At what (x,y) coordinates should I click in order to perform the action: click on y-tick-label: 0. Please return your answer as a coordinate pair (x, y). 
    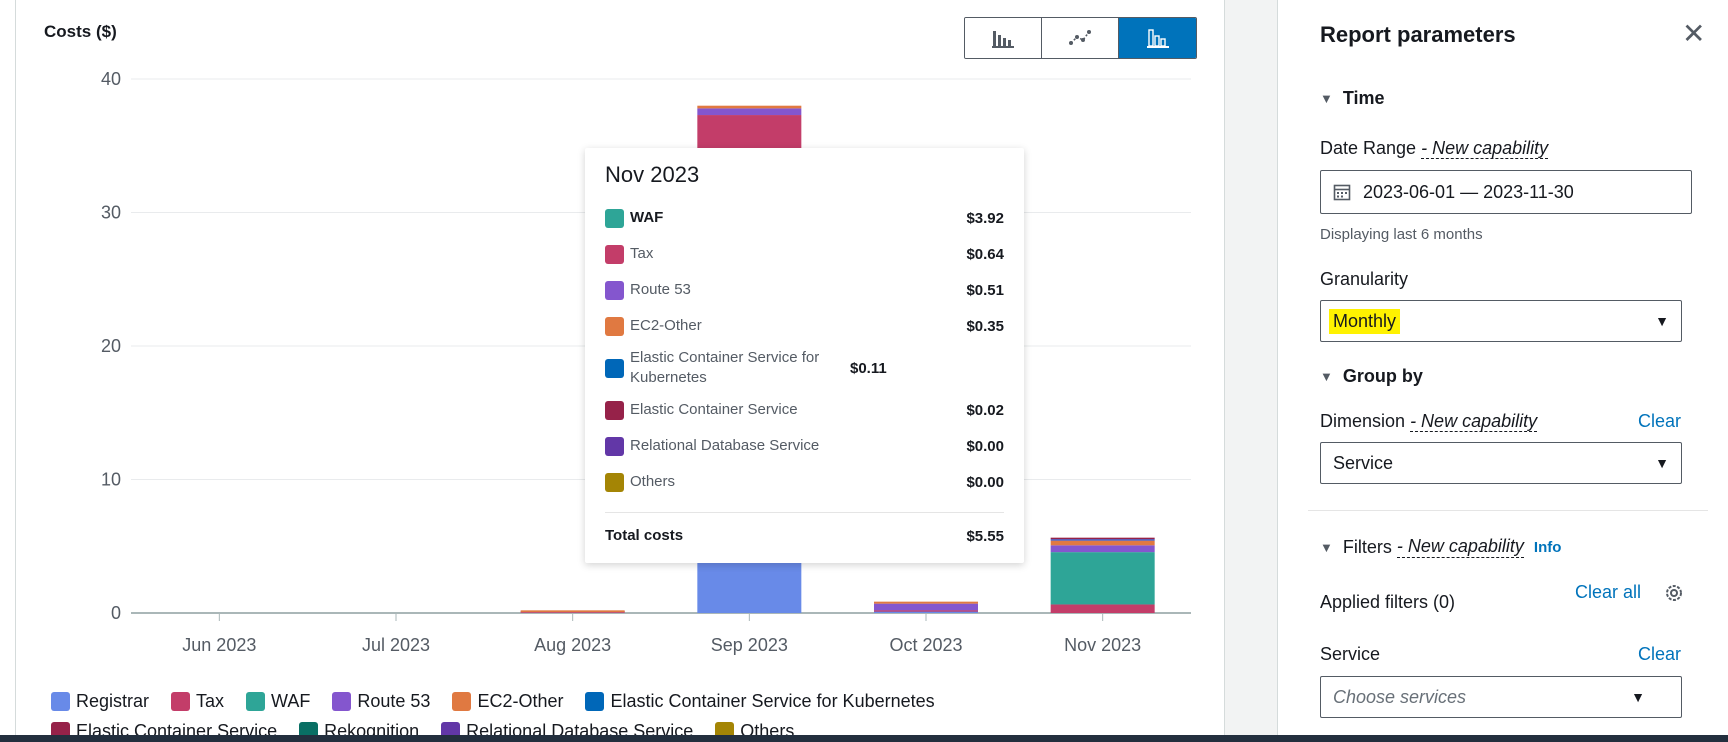
    Looking at the image, I should click on (116, 613).